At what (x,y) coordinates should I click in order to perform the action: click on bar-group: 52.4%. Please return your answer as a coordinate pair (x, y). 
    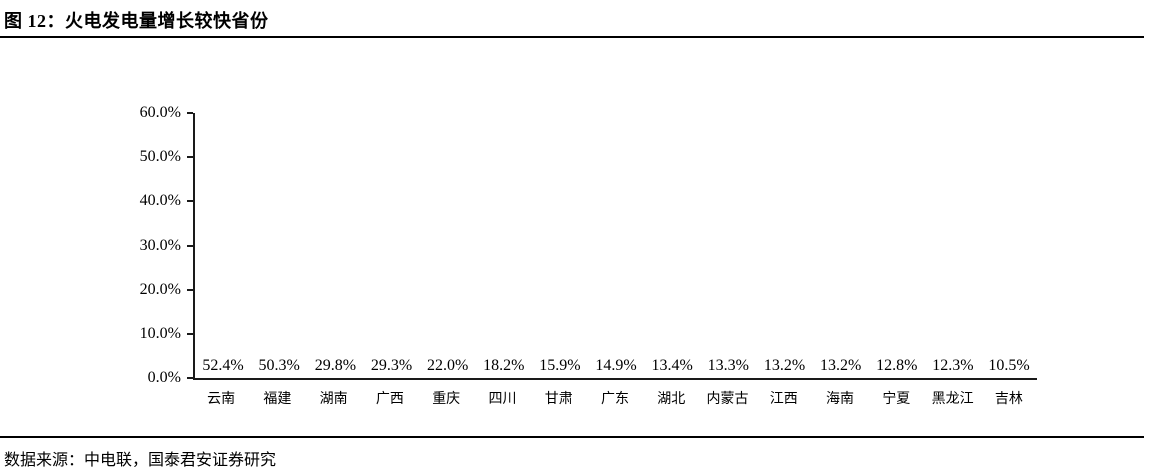
    Looking at the image, I should click on (223, 367).